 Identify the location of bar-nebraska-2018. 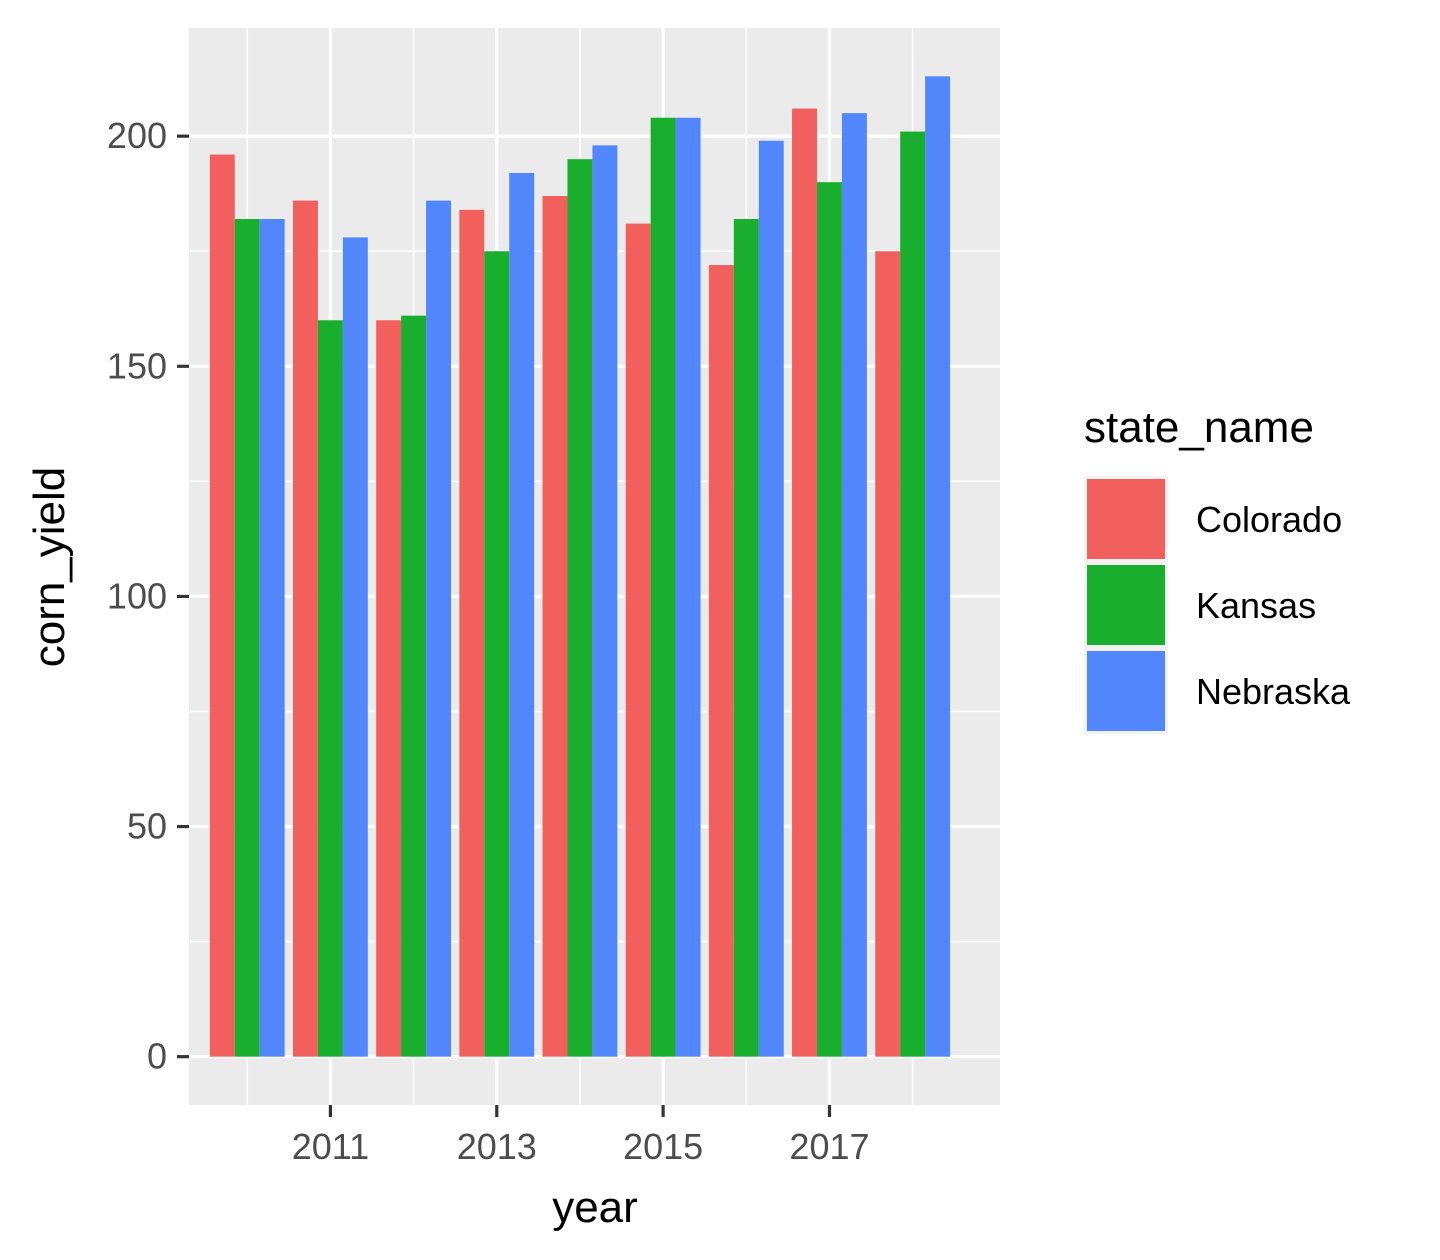
(938, 566).